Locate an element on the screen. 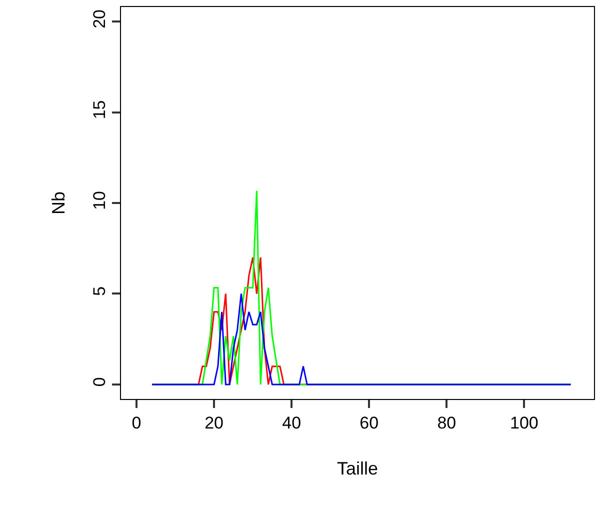 The image size is (596, 519). y-axis-title: Nb is located at coordinates (58, 203).